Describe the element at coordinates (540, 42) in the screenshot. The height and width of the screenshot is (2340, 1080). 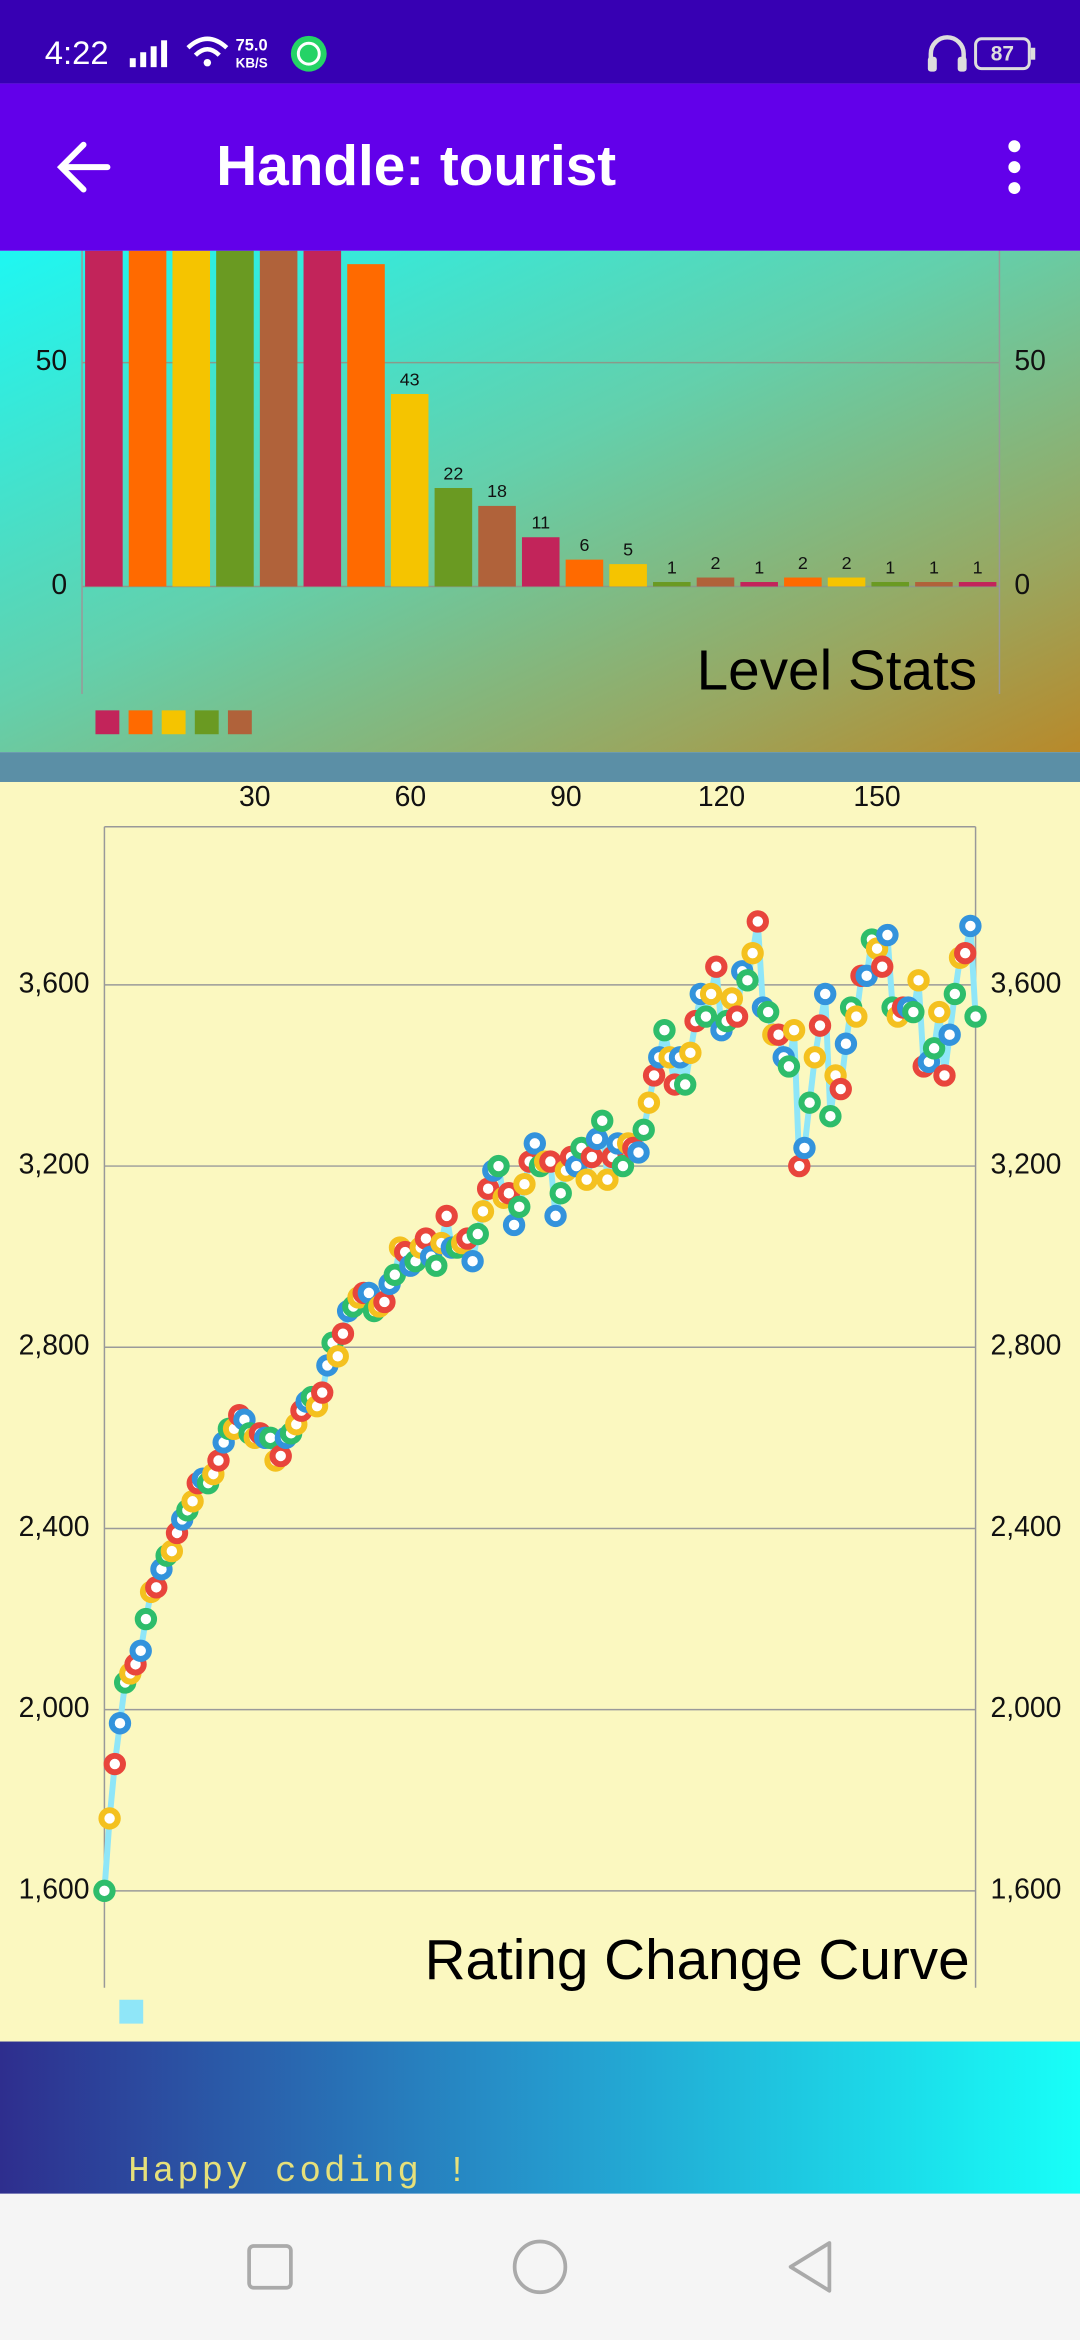
I see `status-bar` at that location.